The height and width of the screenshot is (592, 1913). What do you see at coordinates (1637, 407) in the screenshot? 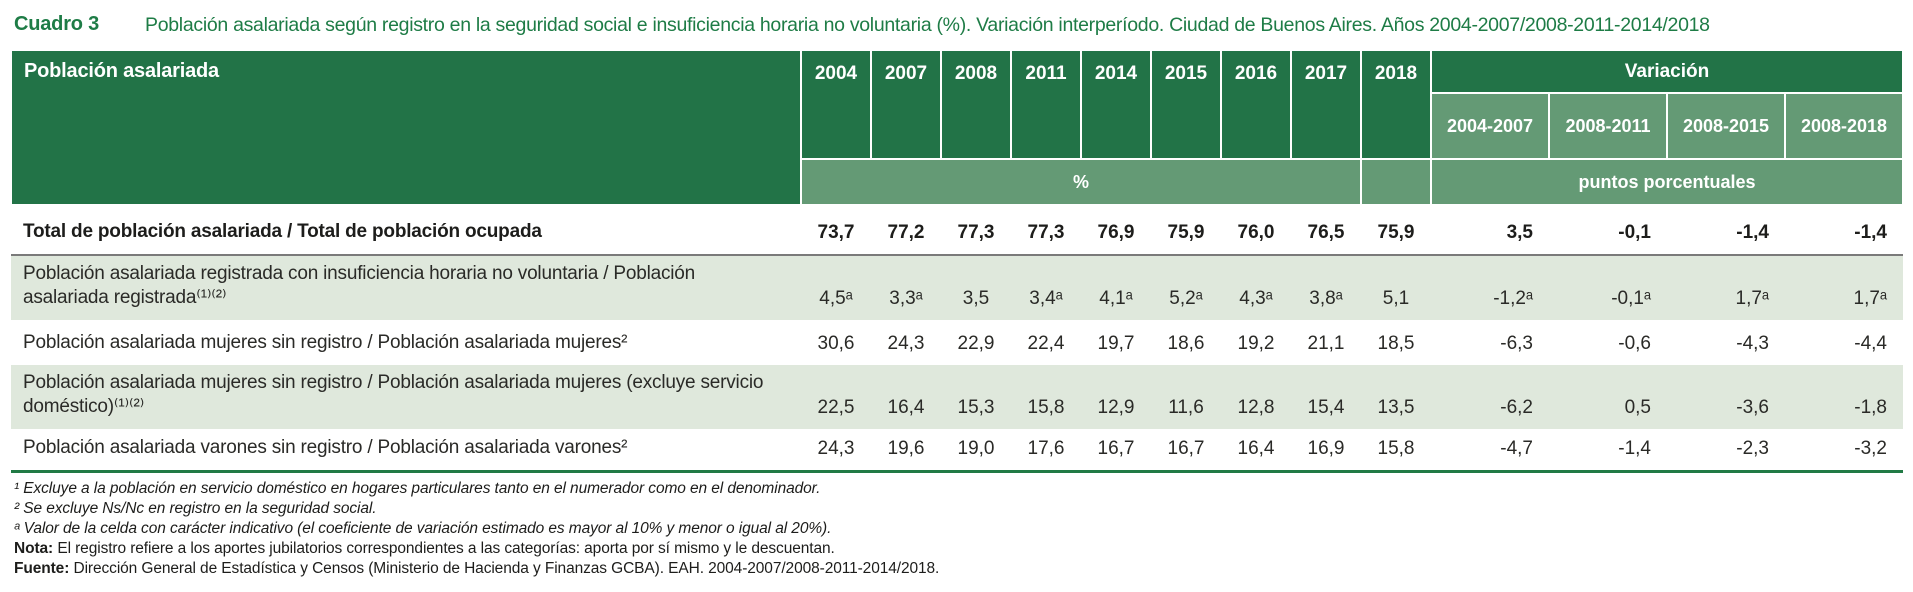
I see `variation-value-cell: 0,5` at bounding box center [1637, 407].